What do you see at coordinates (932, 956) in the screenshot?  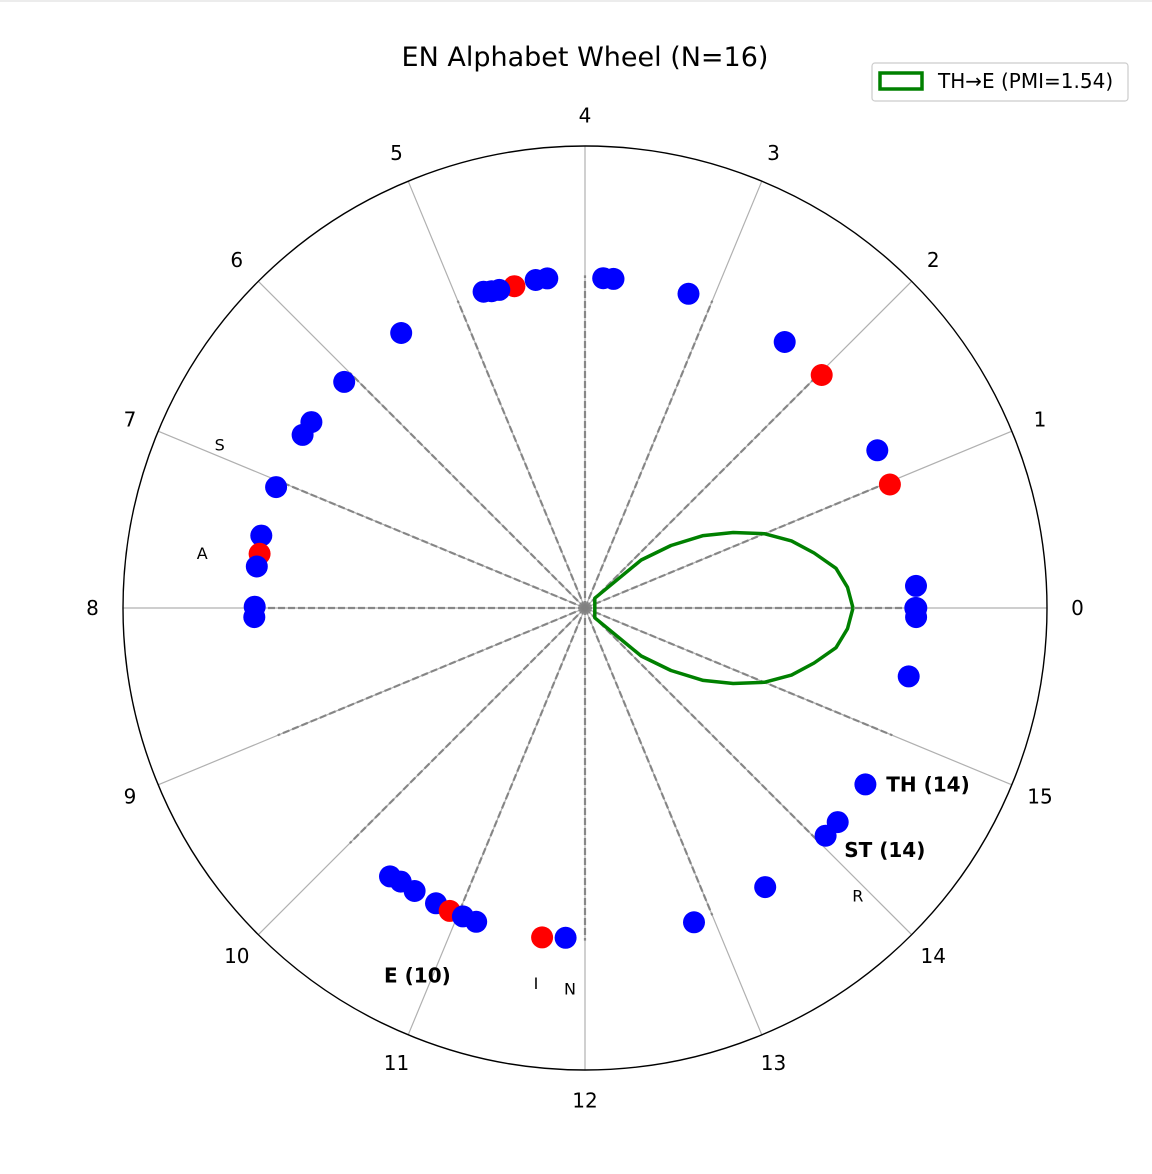 I see `tick-label-14: 14` at bounding box center [932, 956].